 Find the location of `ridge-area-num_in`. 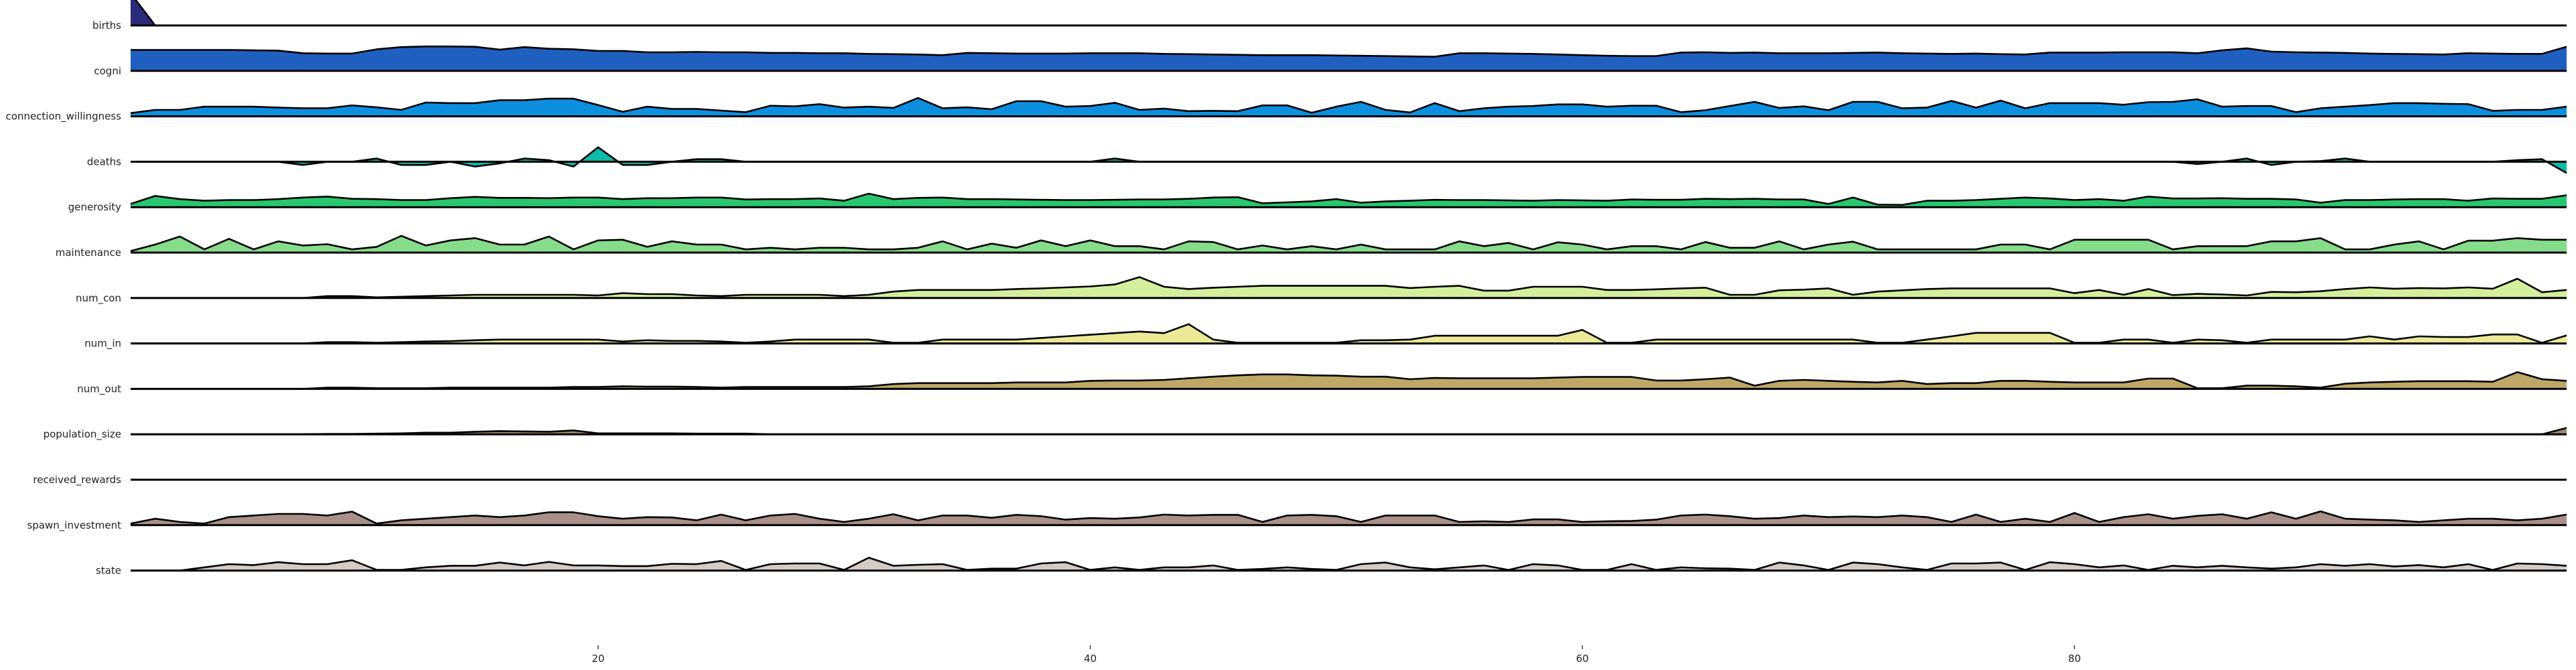

ridge-area-num_in is located at coordinates (1349, 334).